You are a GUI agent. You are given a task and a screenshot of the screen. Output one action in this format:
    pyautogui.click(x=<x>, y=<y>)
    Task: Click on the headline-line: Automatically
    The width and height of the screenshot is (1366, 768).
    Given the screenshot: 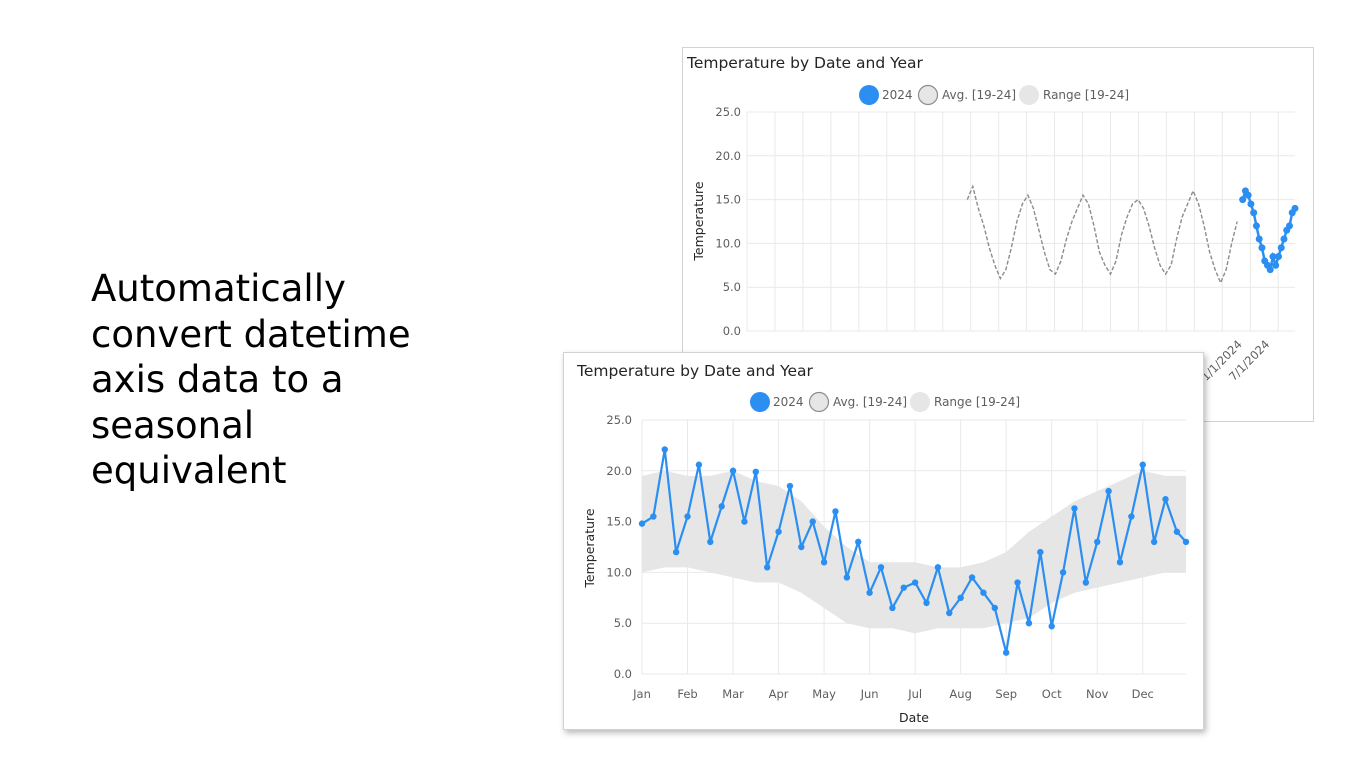 What is the action you would take?
    pyautogui.click(x=218, y=288)
    